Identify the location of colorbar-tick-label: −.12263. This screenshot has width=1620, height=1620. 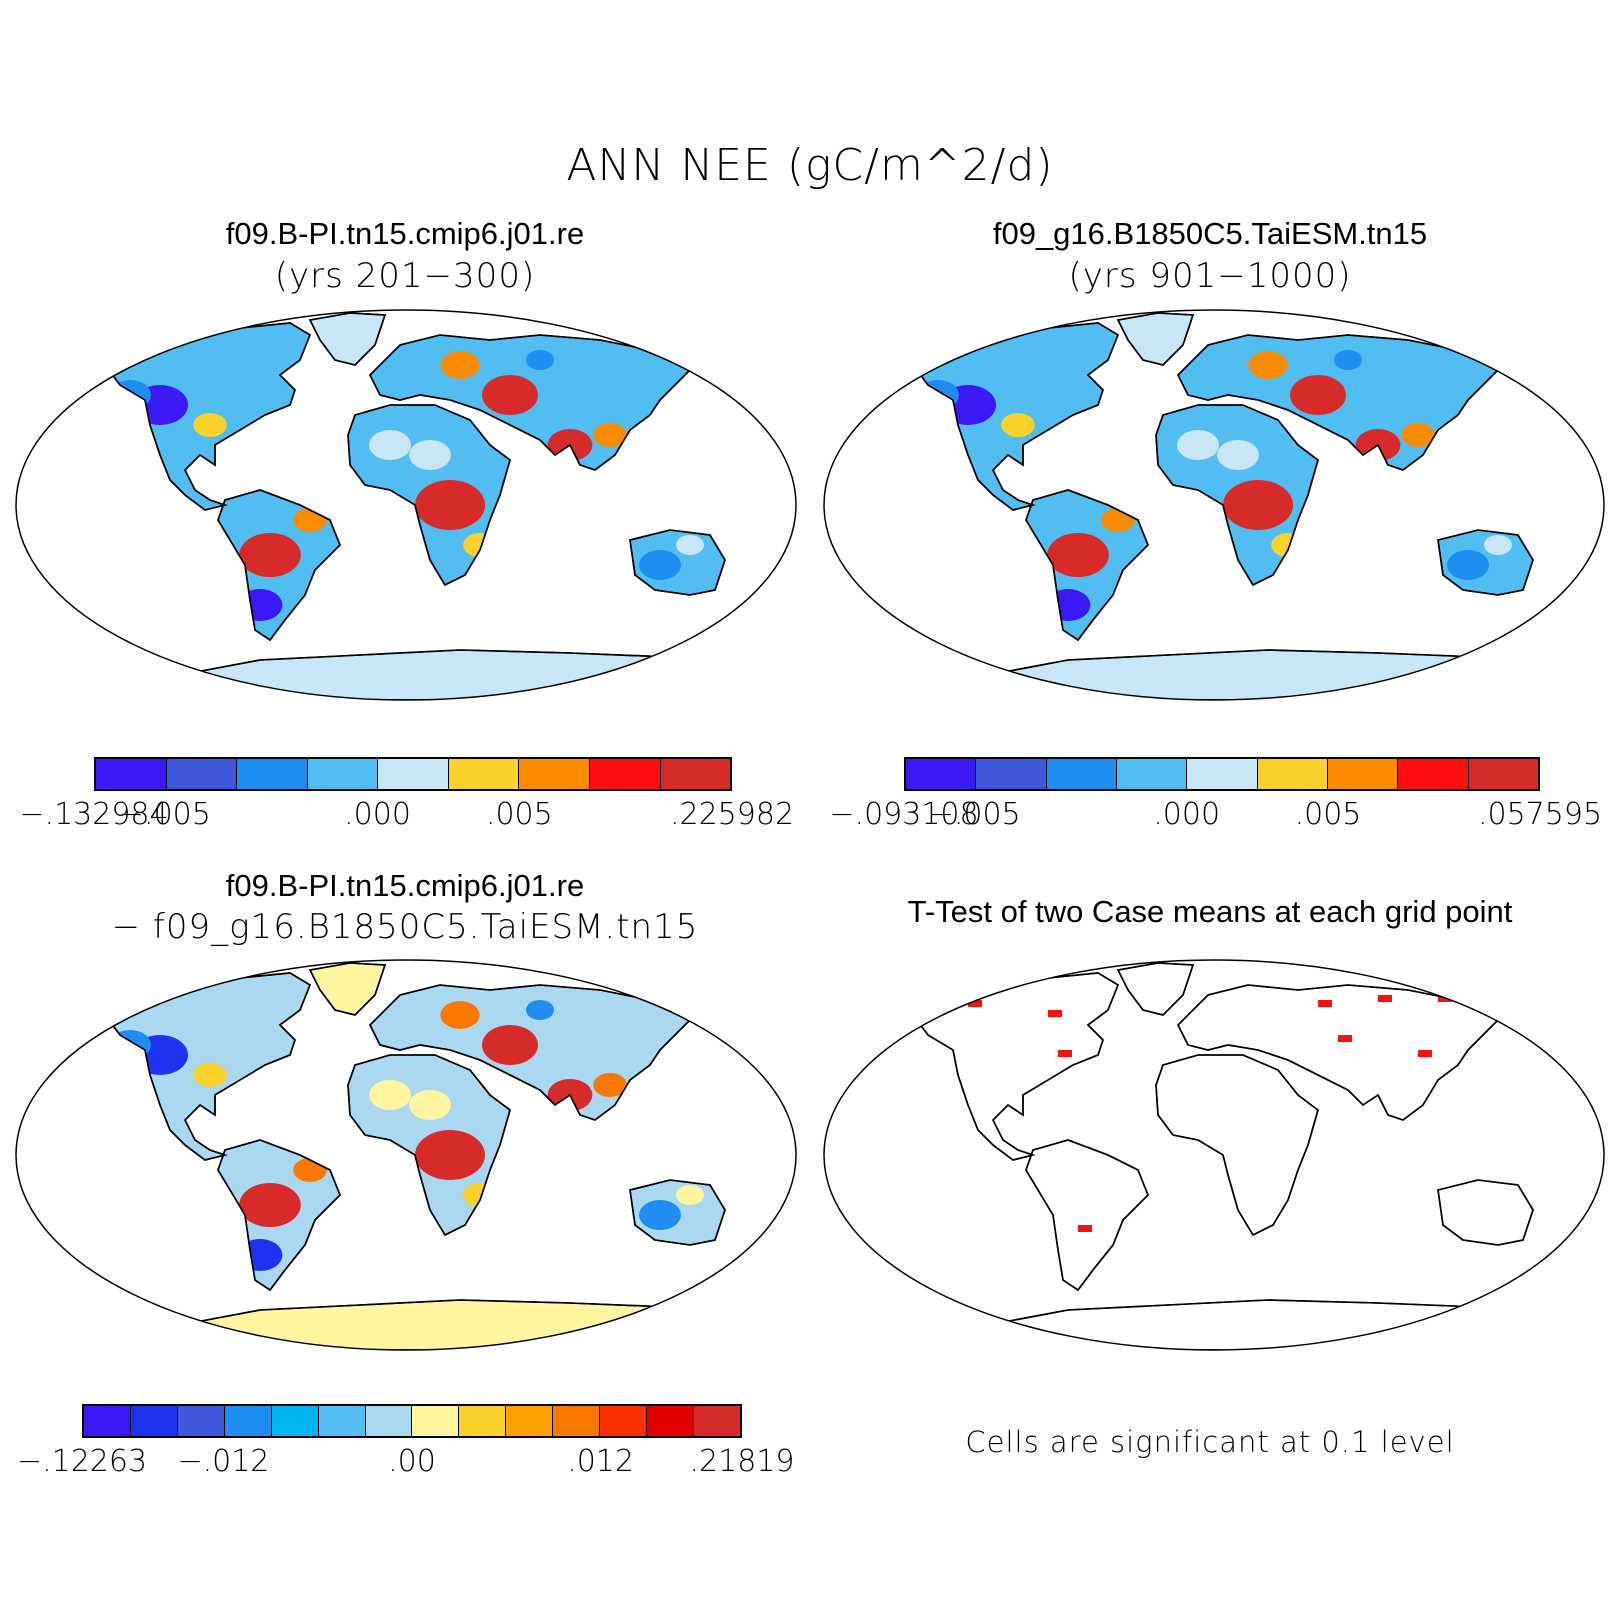
(82, 1461).